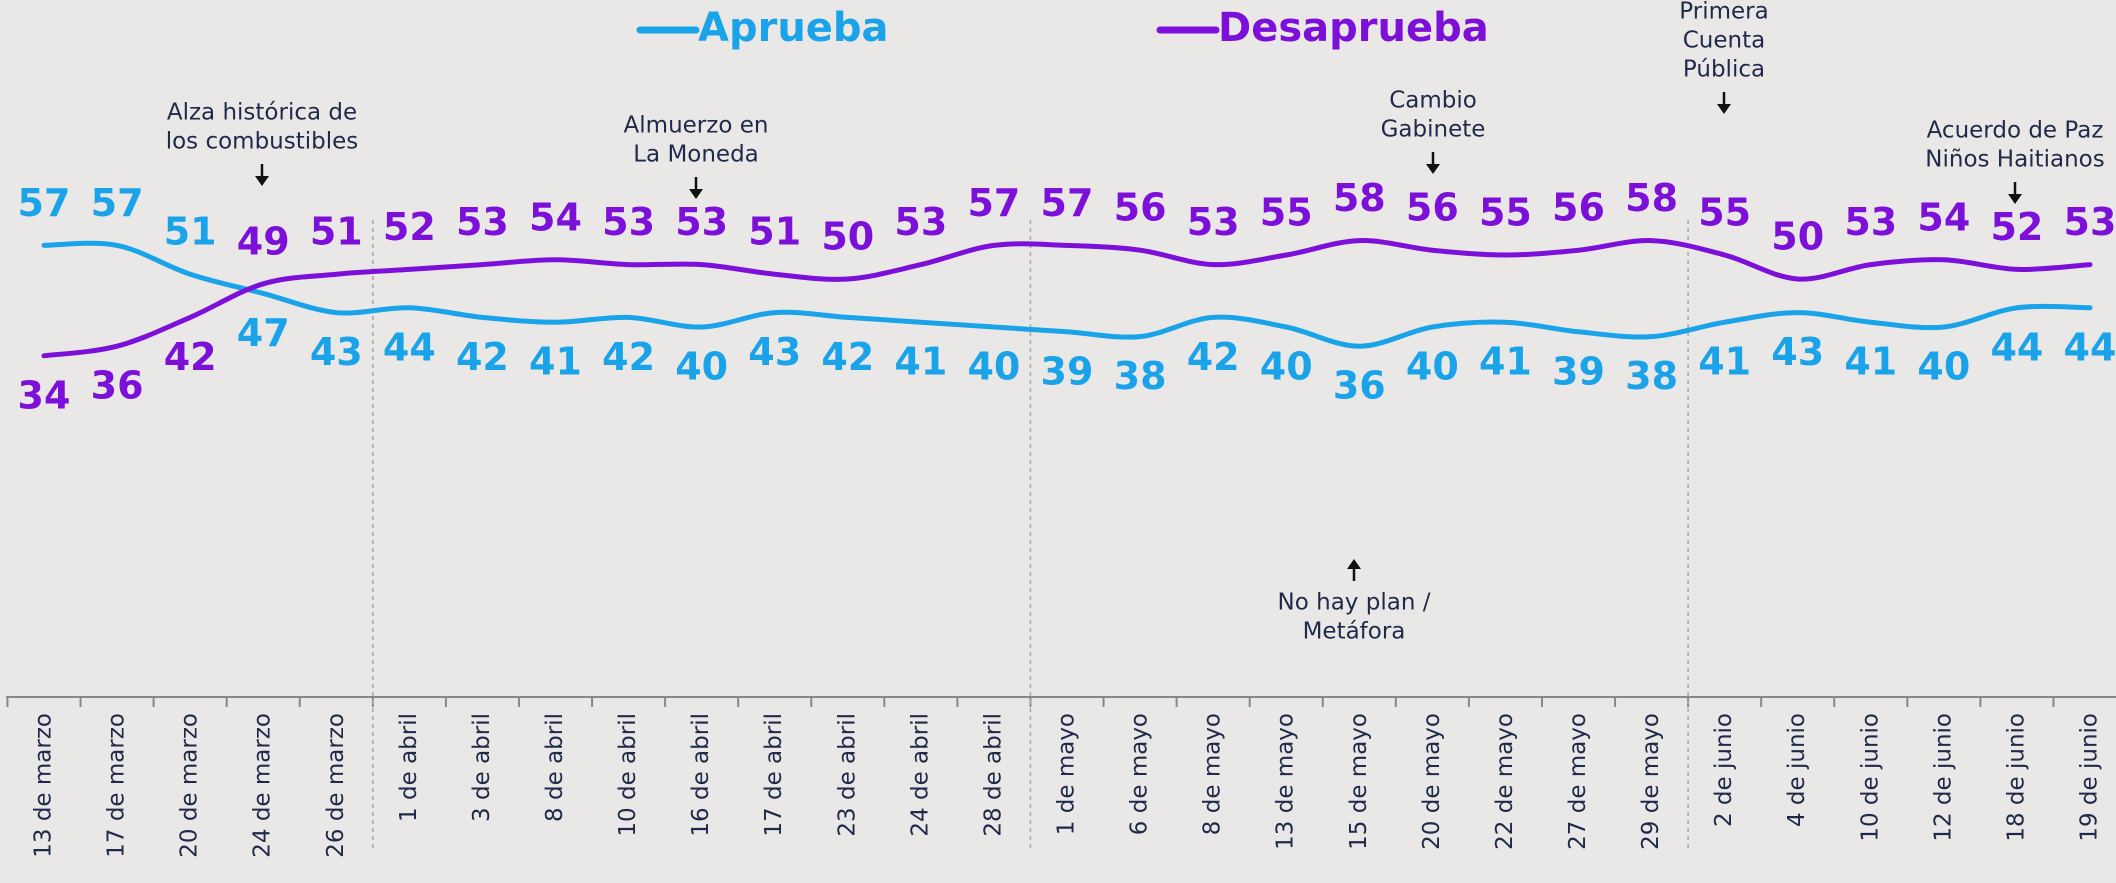 Image resolution: width=2116 pixels, height=883 pixels. What do you see at coordinates (262, 113) in the screenshot?
I see `annotation: Alza histórica de` at bounding box center [262, 113].